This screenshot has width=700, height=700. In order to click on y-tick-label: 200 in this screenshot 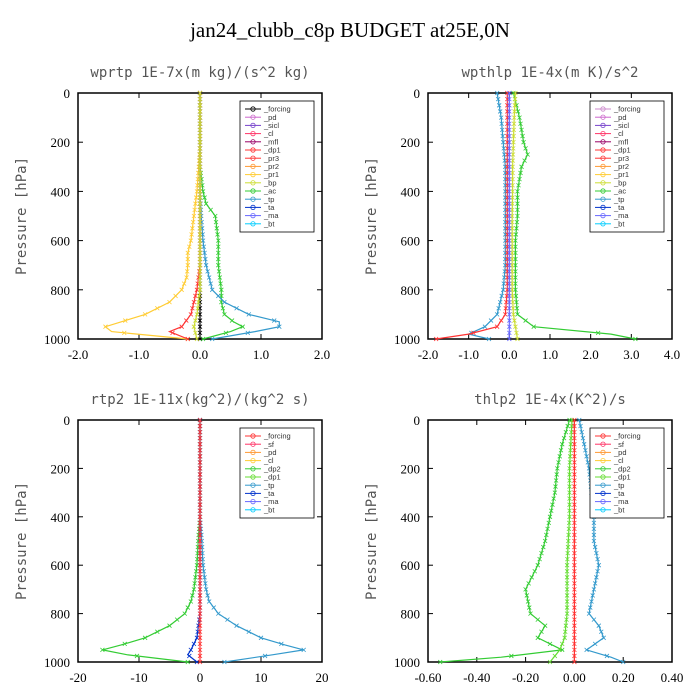, I will do `click(61, 468)`.